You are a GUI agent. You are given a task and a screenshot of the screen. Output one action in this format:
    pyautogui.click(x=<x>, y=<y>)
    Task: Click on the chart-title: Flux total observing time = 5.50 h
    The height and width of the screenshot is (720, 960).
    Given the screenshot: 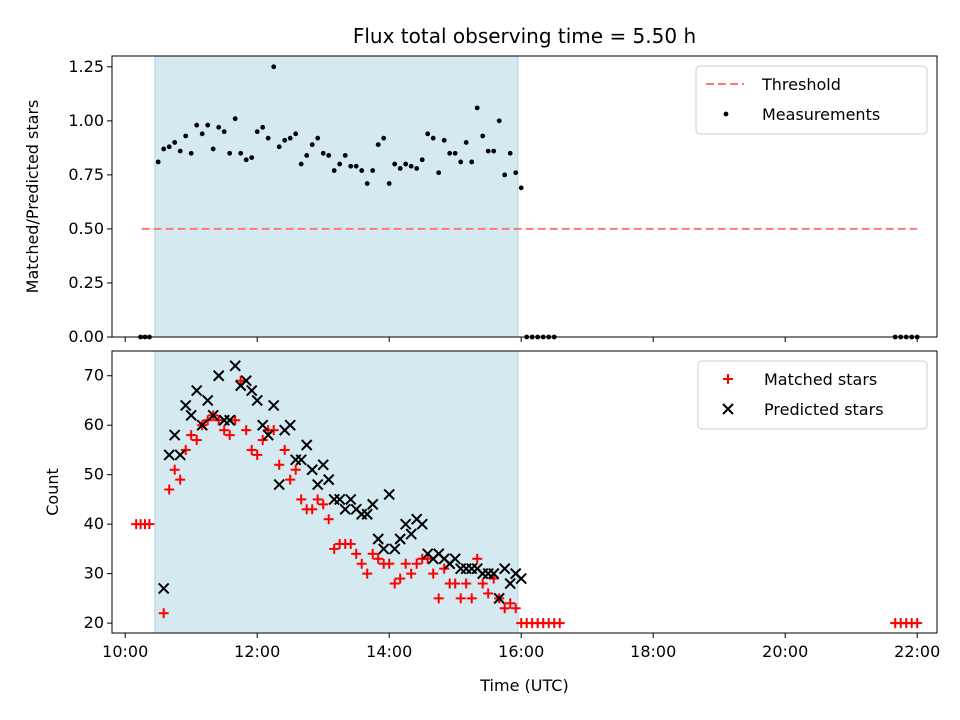 What is the action you would take?
    pyautogui.click(x=524, y=36)
    